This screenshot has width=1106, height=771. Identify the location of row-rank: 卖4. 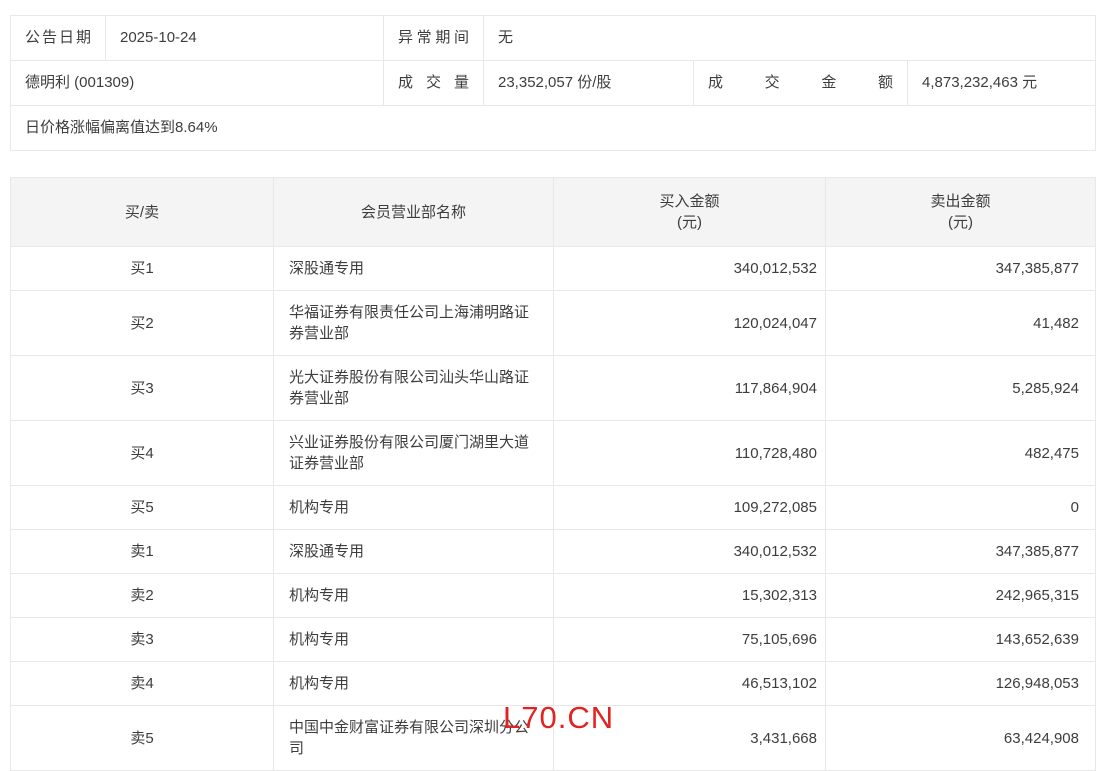
(142, 683).